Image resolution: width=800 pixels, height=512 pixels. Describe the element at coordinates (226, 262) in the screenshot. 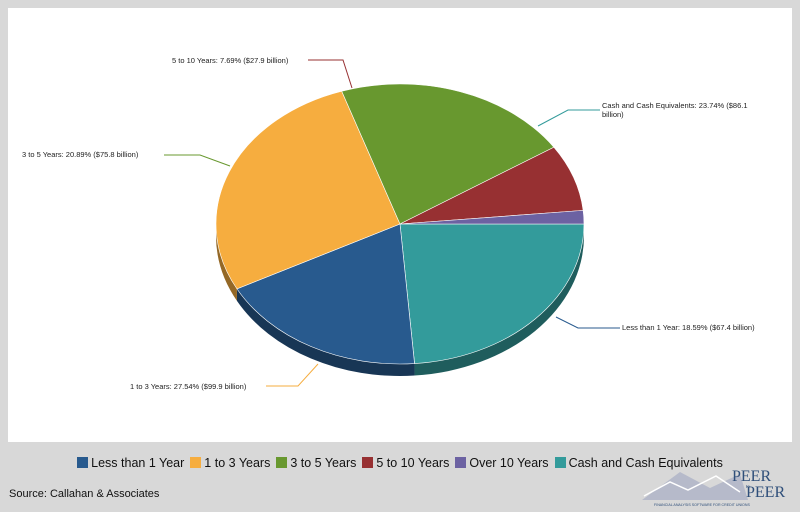

I see `slice-side-1-to-3-years` at that location.